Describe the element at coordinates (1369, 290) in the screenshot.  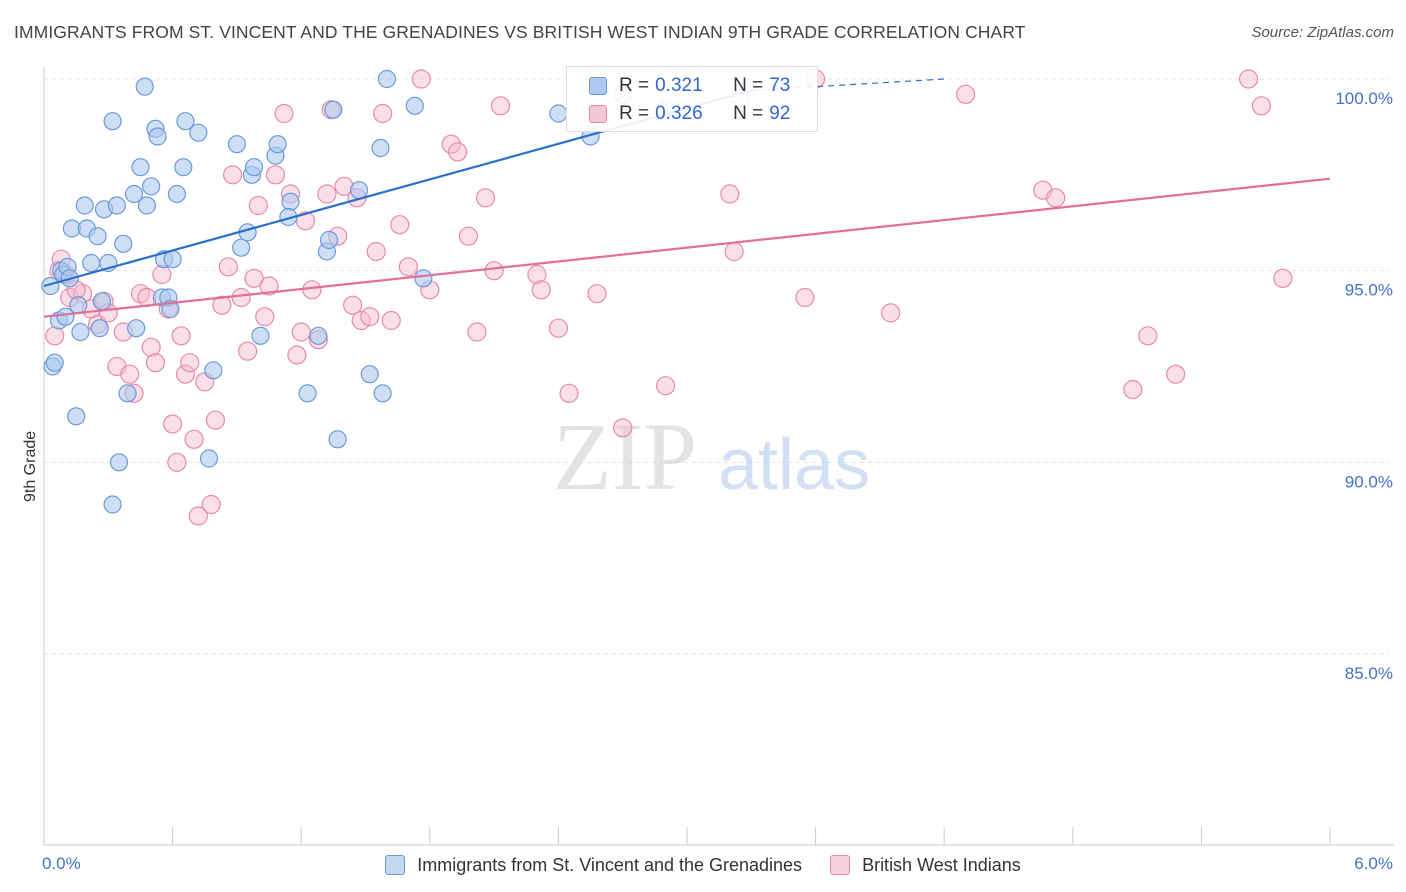
I see `y-tick-label: 95.0%` at that location.